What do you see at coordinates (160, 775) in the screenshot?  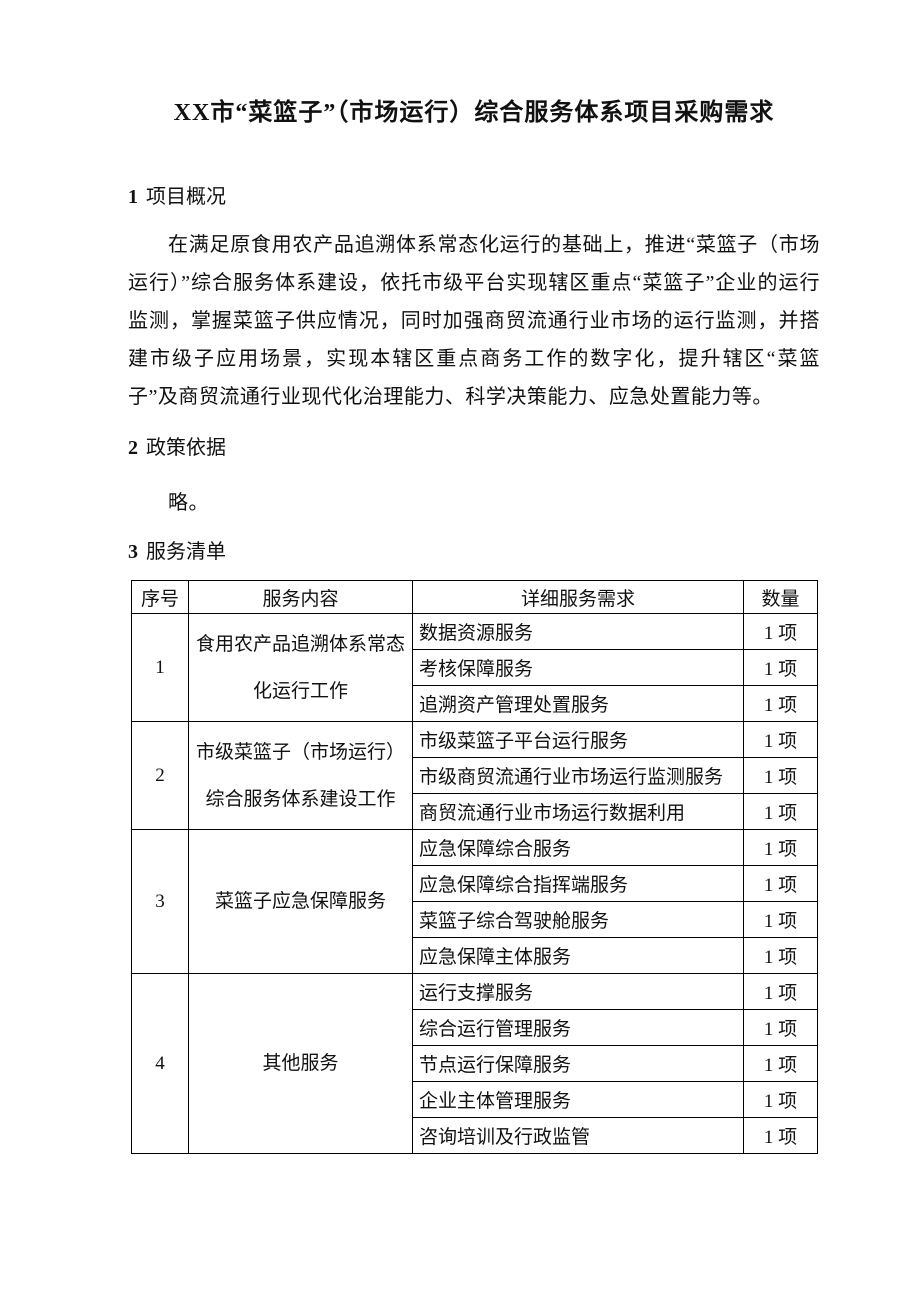 I see `row-number-cell: 2` at bounding box center [160, 775].